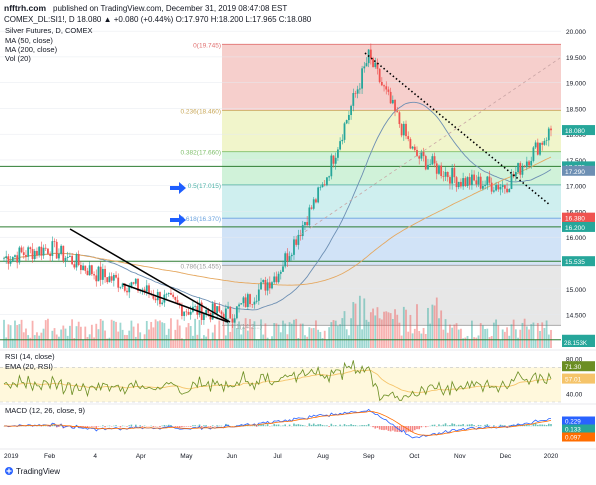 The height and width of the screenshot is (485, 596). Describe the element at coordinates (576, 32) in the screenshot. I see `y-tick-label: 20.000` at that location.